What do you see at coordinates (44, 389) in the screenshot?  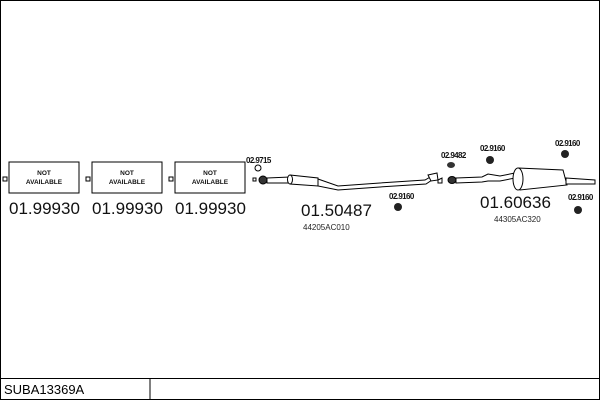 I see `diagram-title: SUBA13369A` at bounding box center [44, 389].